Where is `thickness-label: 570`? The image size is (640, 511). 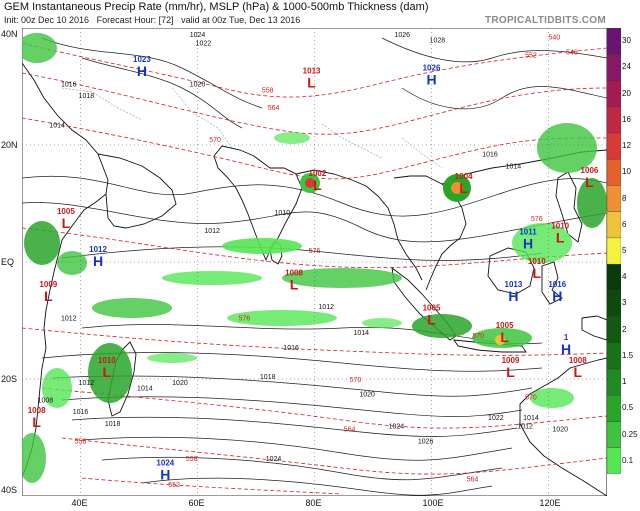 thickness-label: 570 is located at coordinates (215, 140).